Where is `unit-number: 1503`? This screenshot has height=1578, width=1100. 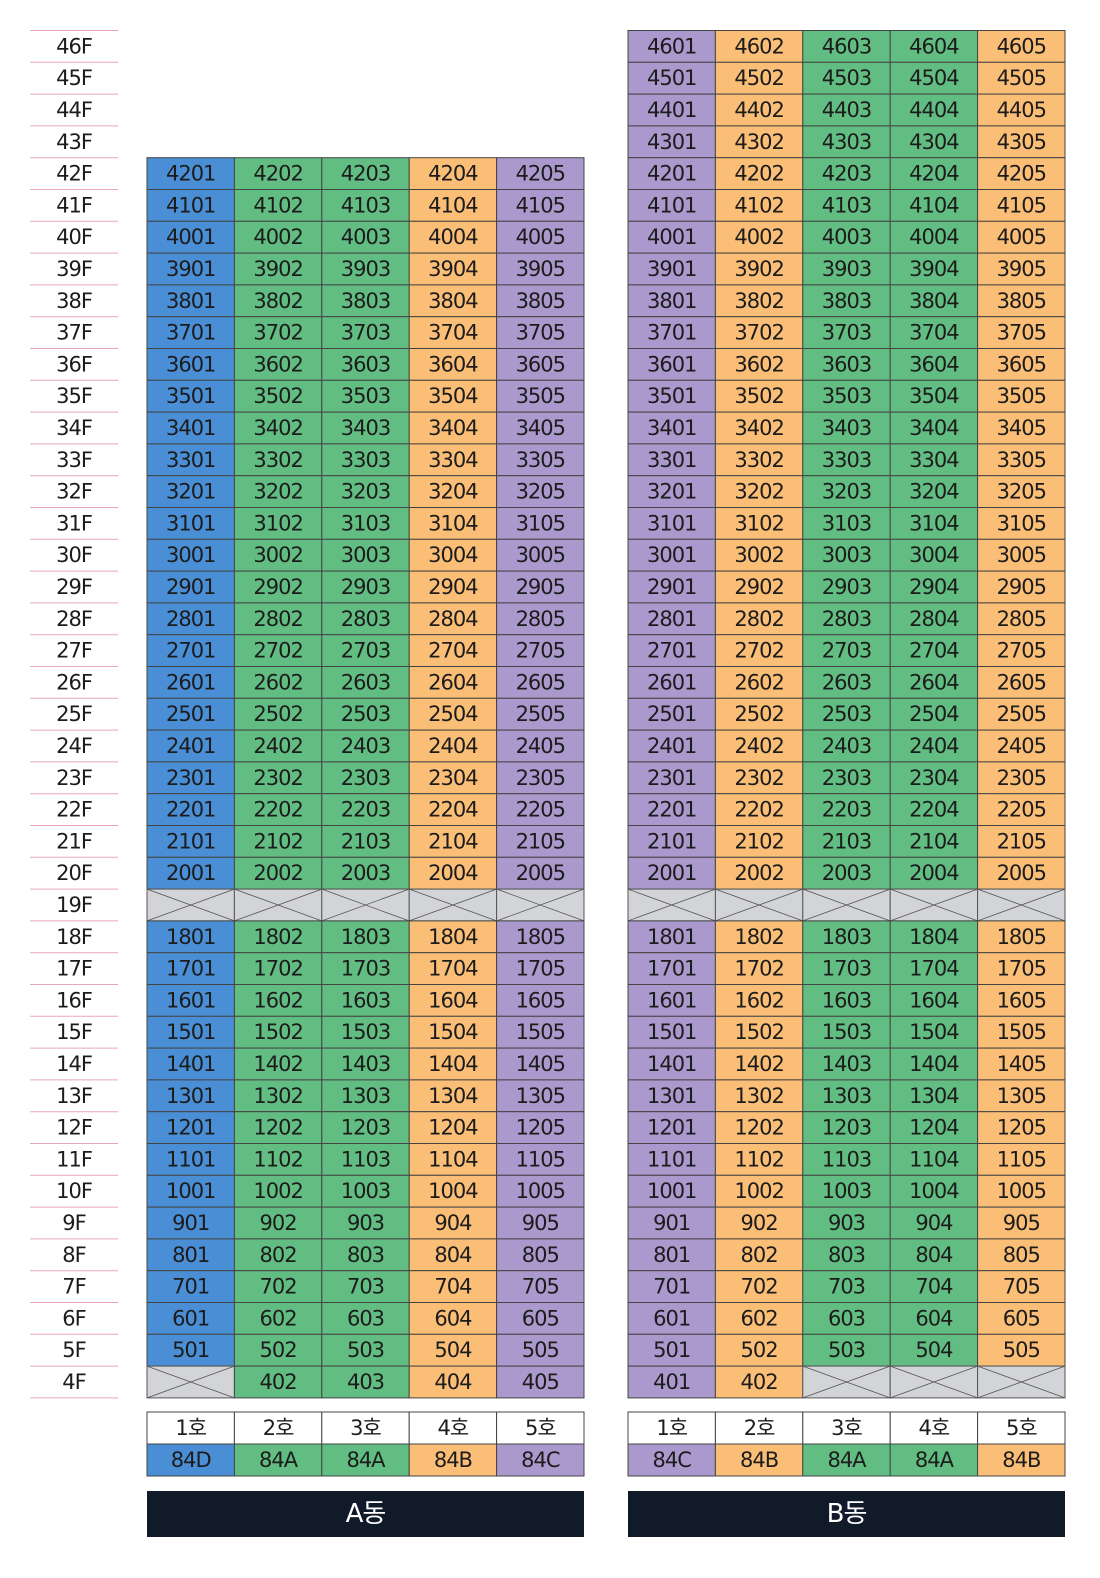
unit-number: 1503 is located at coordinates (846, 1032).